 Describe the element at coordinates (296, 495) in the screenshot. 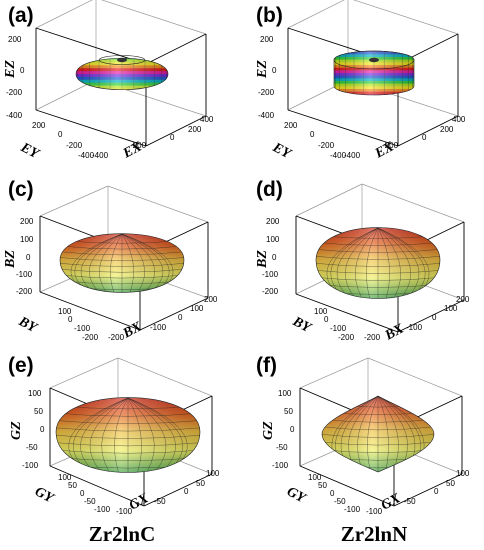

I see `y-axis-label: GY` at that location.